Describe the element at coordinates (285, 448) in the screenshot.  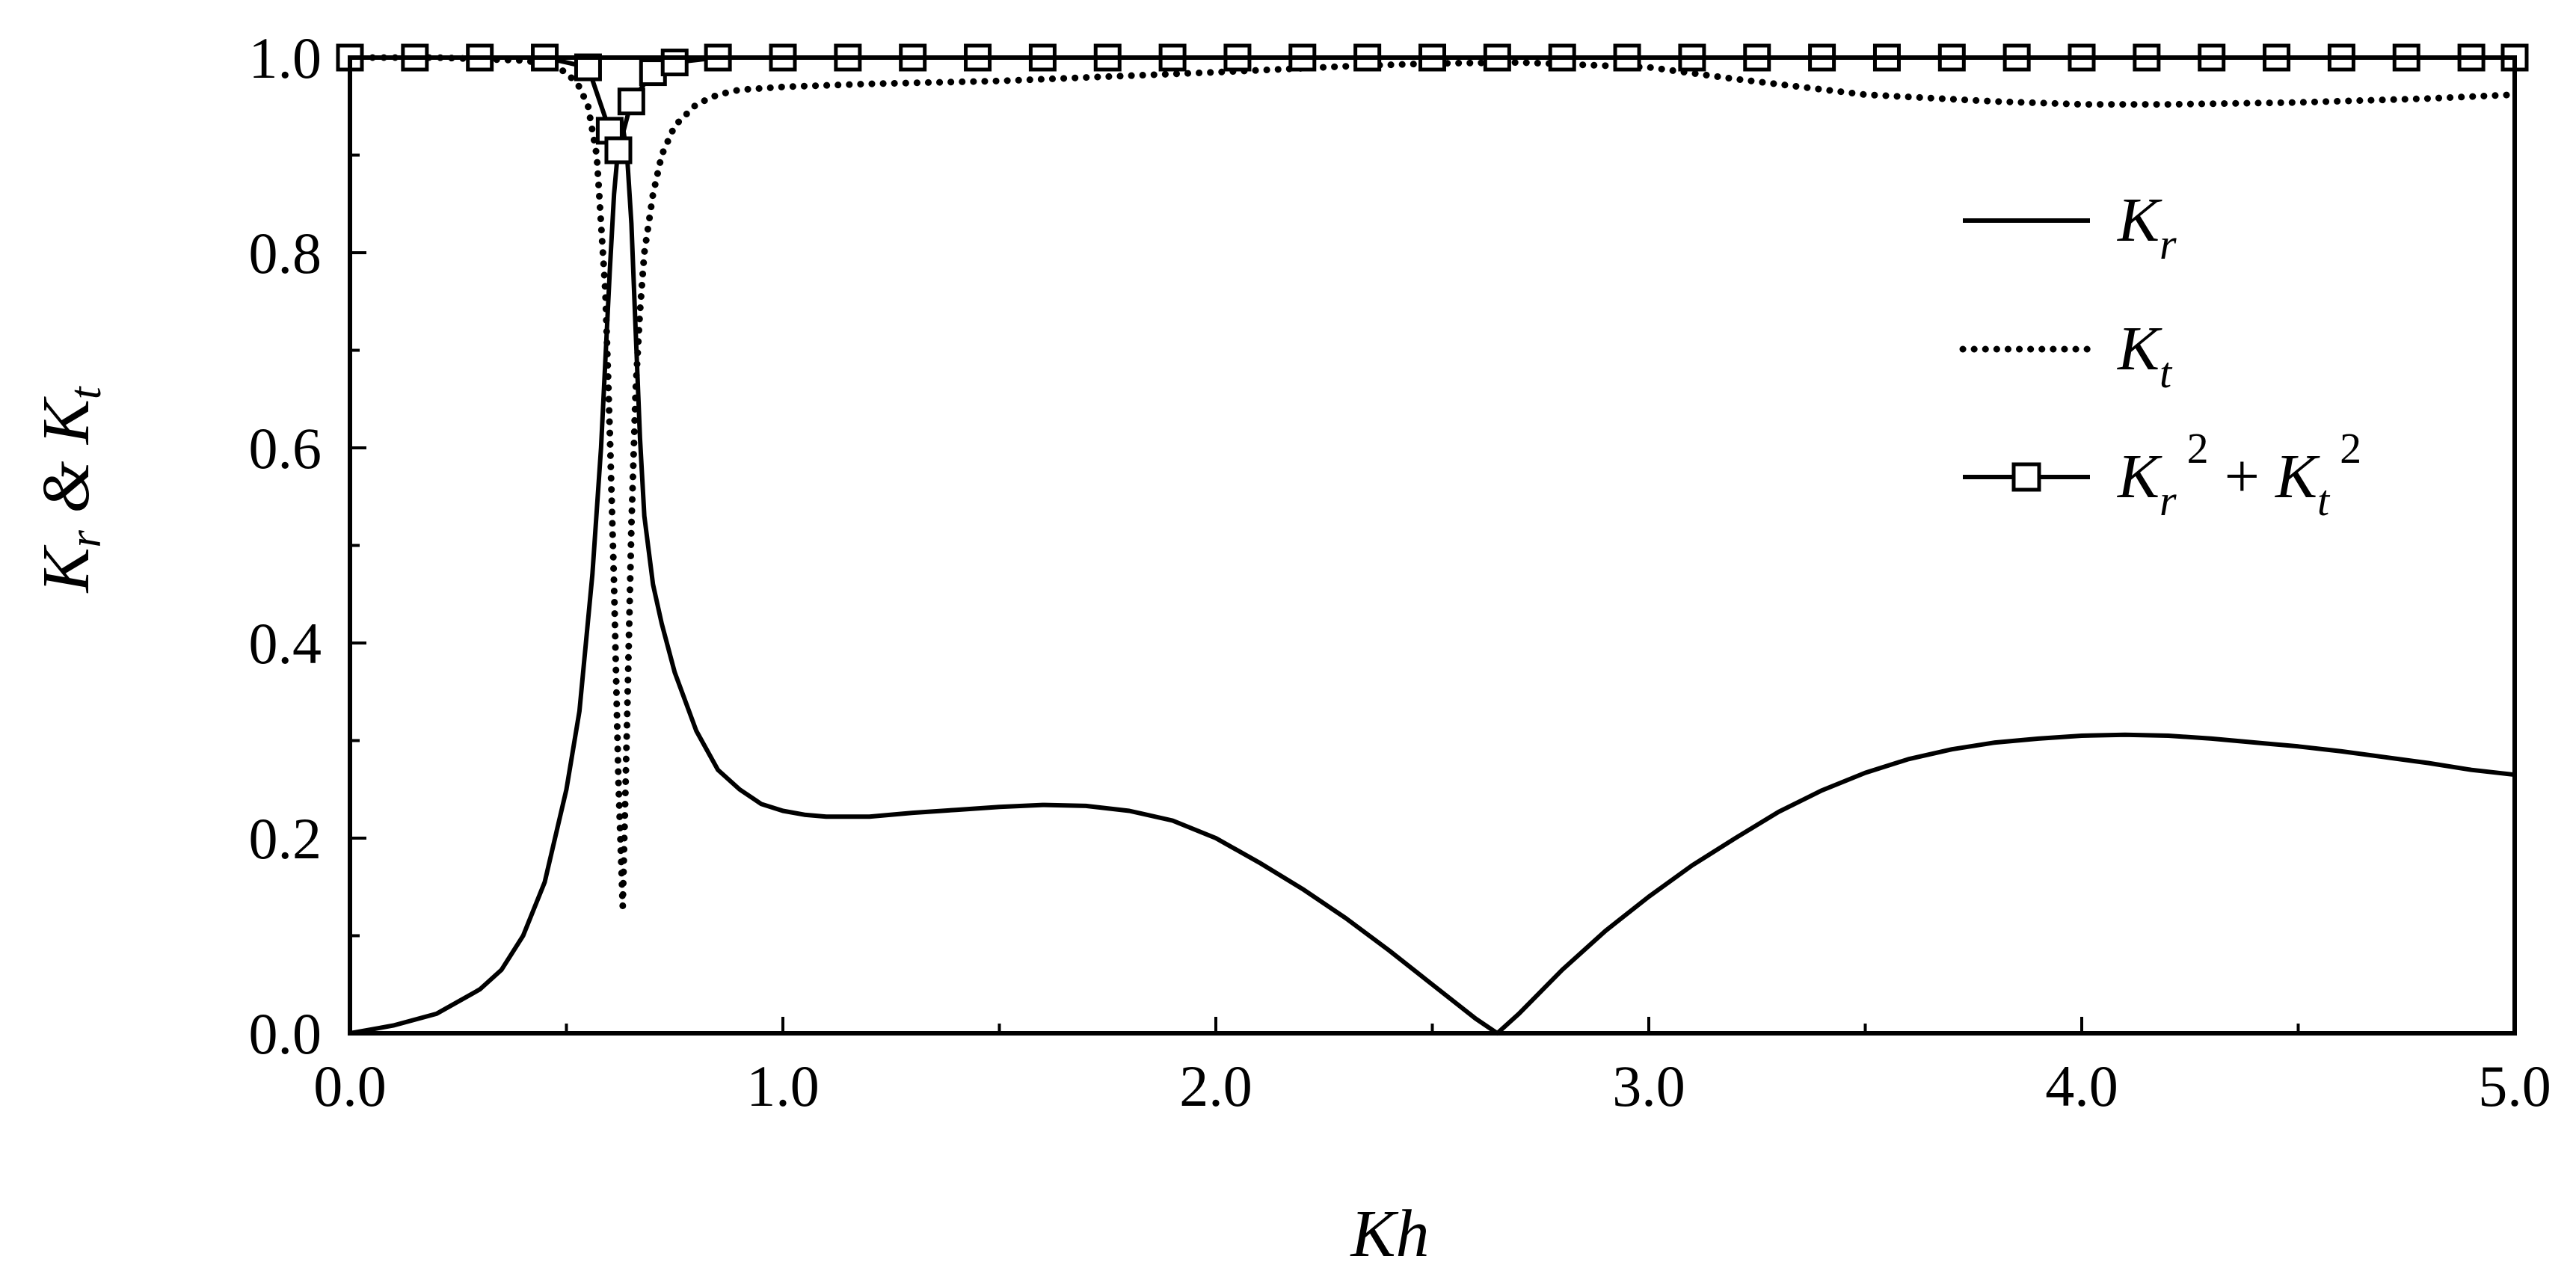
I see `y-tick-label: 0.6` at that location.